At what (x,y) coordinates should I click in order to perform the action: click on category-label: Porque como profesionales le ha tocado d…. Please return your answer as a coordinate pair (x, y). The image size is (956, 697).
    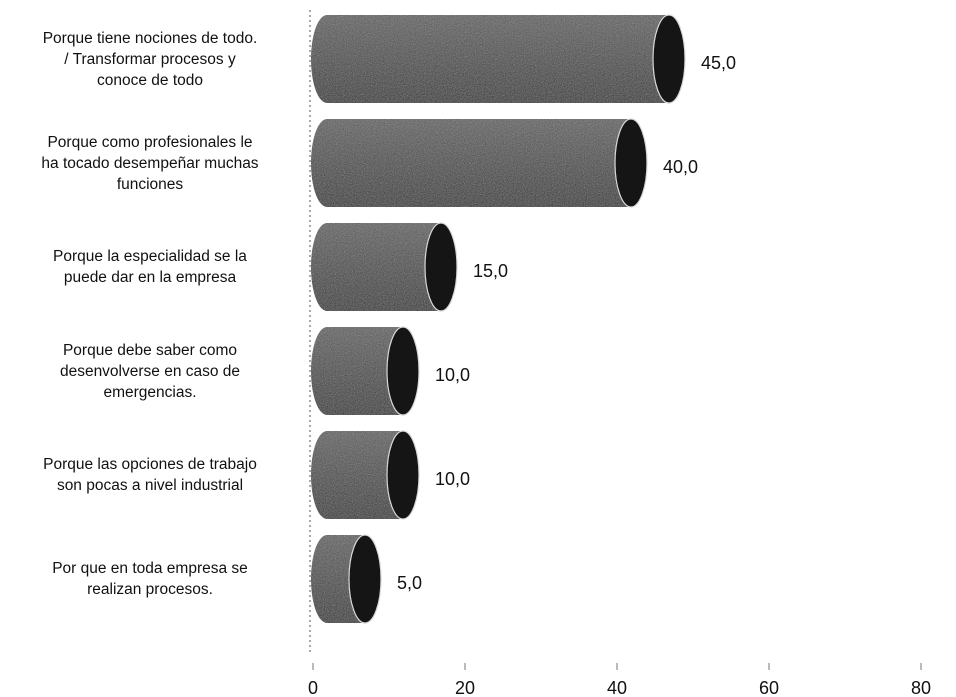
    Looking at the image, I should click on (150, 163).